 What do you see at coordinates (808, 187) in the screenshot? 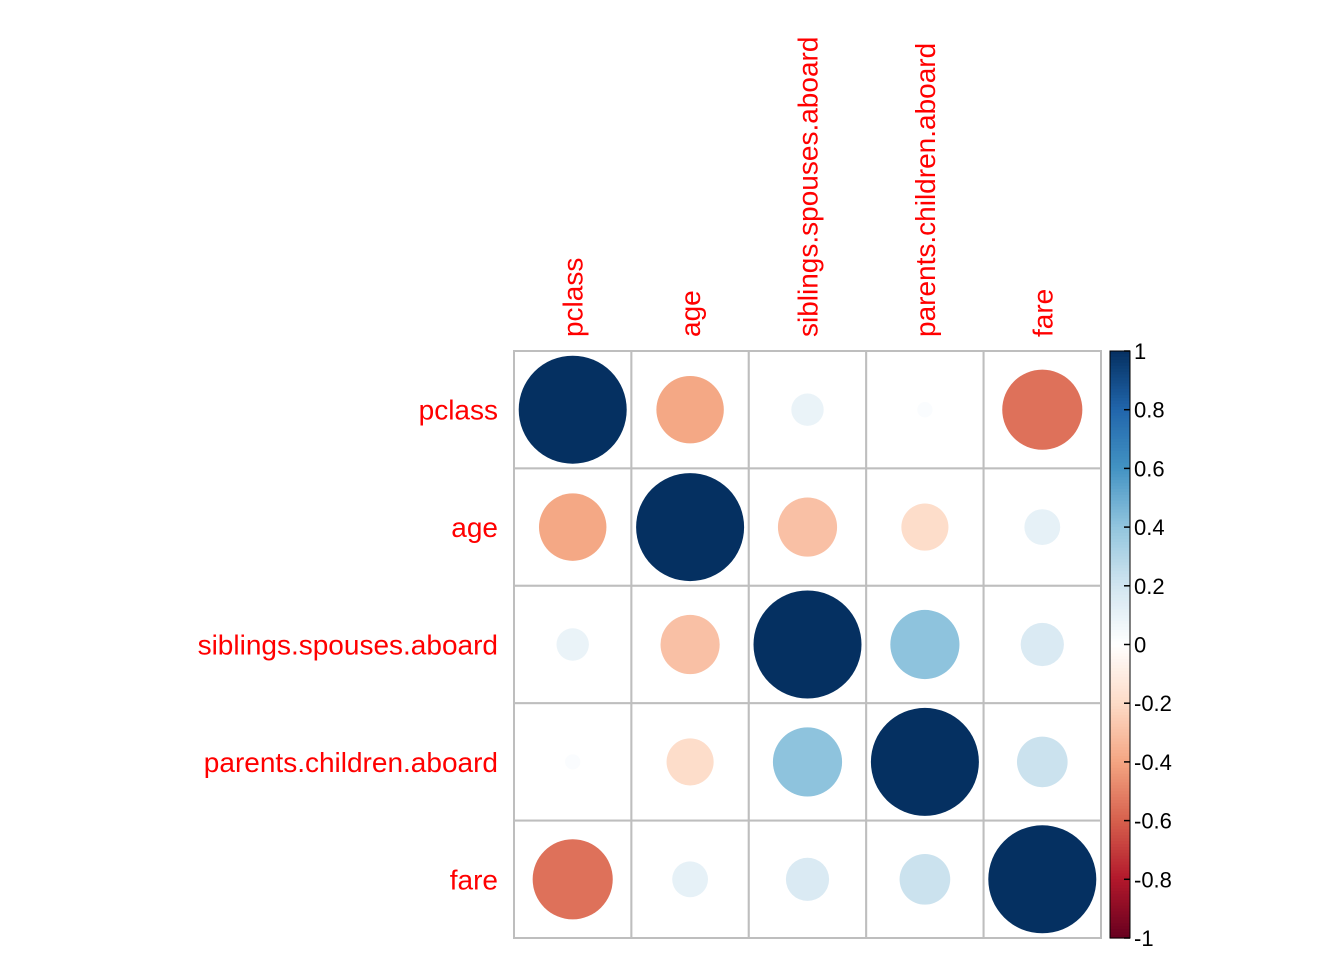
I see `column-label-siblings.spouses.aboard: siblings.spouses.aboard` at bounding box center [808, 187].